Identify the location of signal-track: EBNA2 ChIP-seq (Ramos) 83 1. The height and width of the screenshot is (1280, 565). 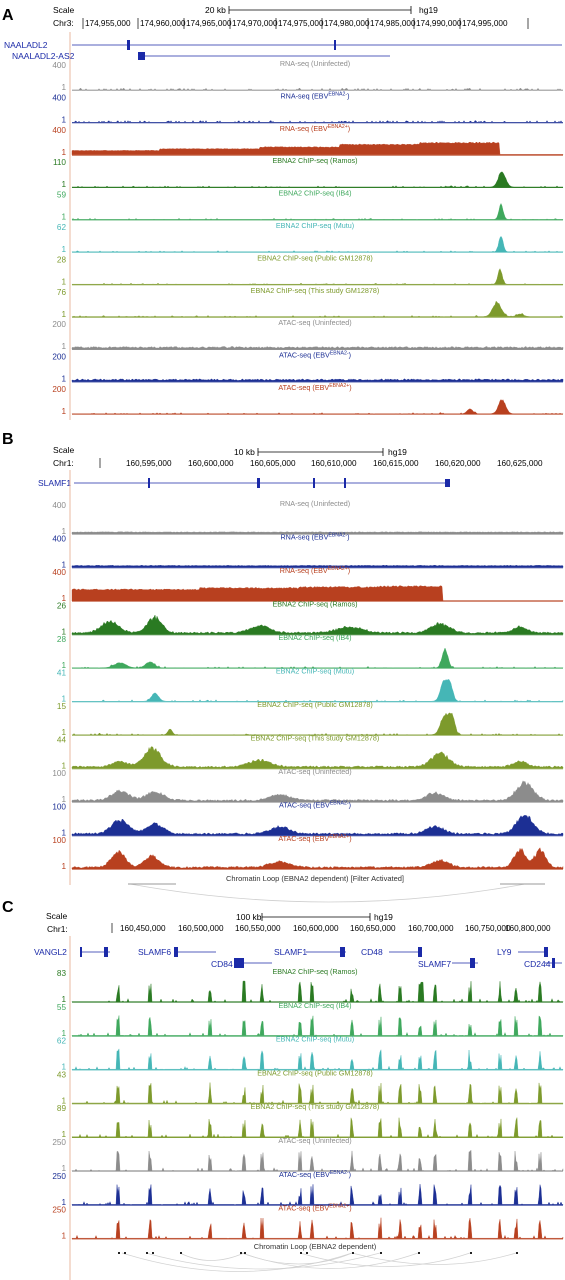
(310, 985).